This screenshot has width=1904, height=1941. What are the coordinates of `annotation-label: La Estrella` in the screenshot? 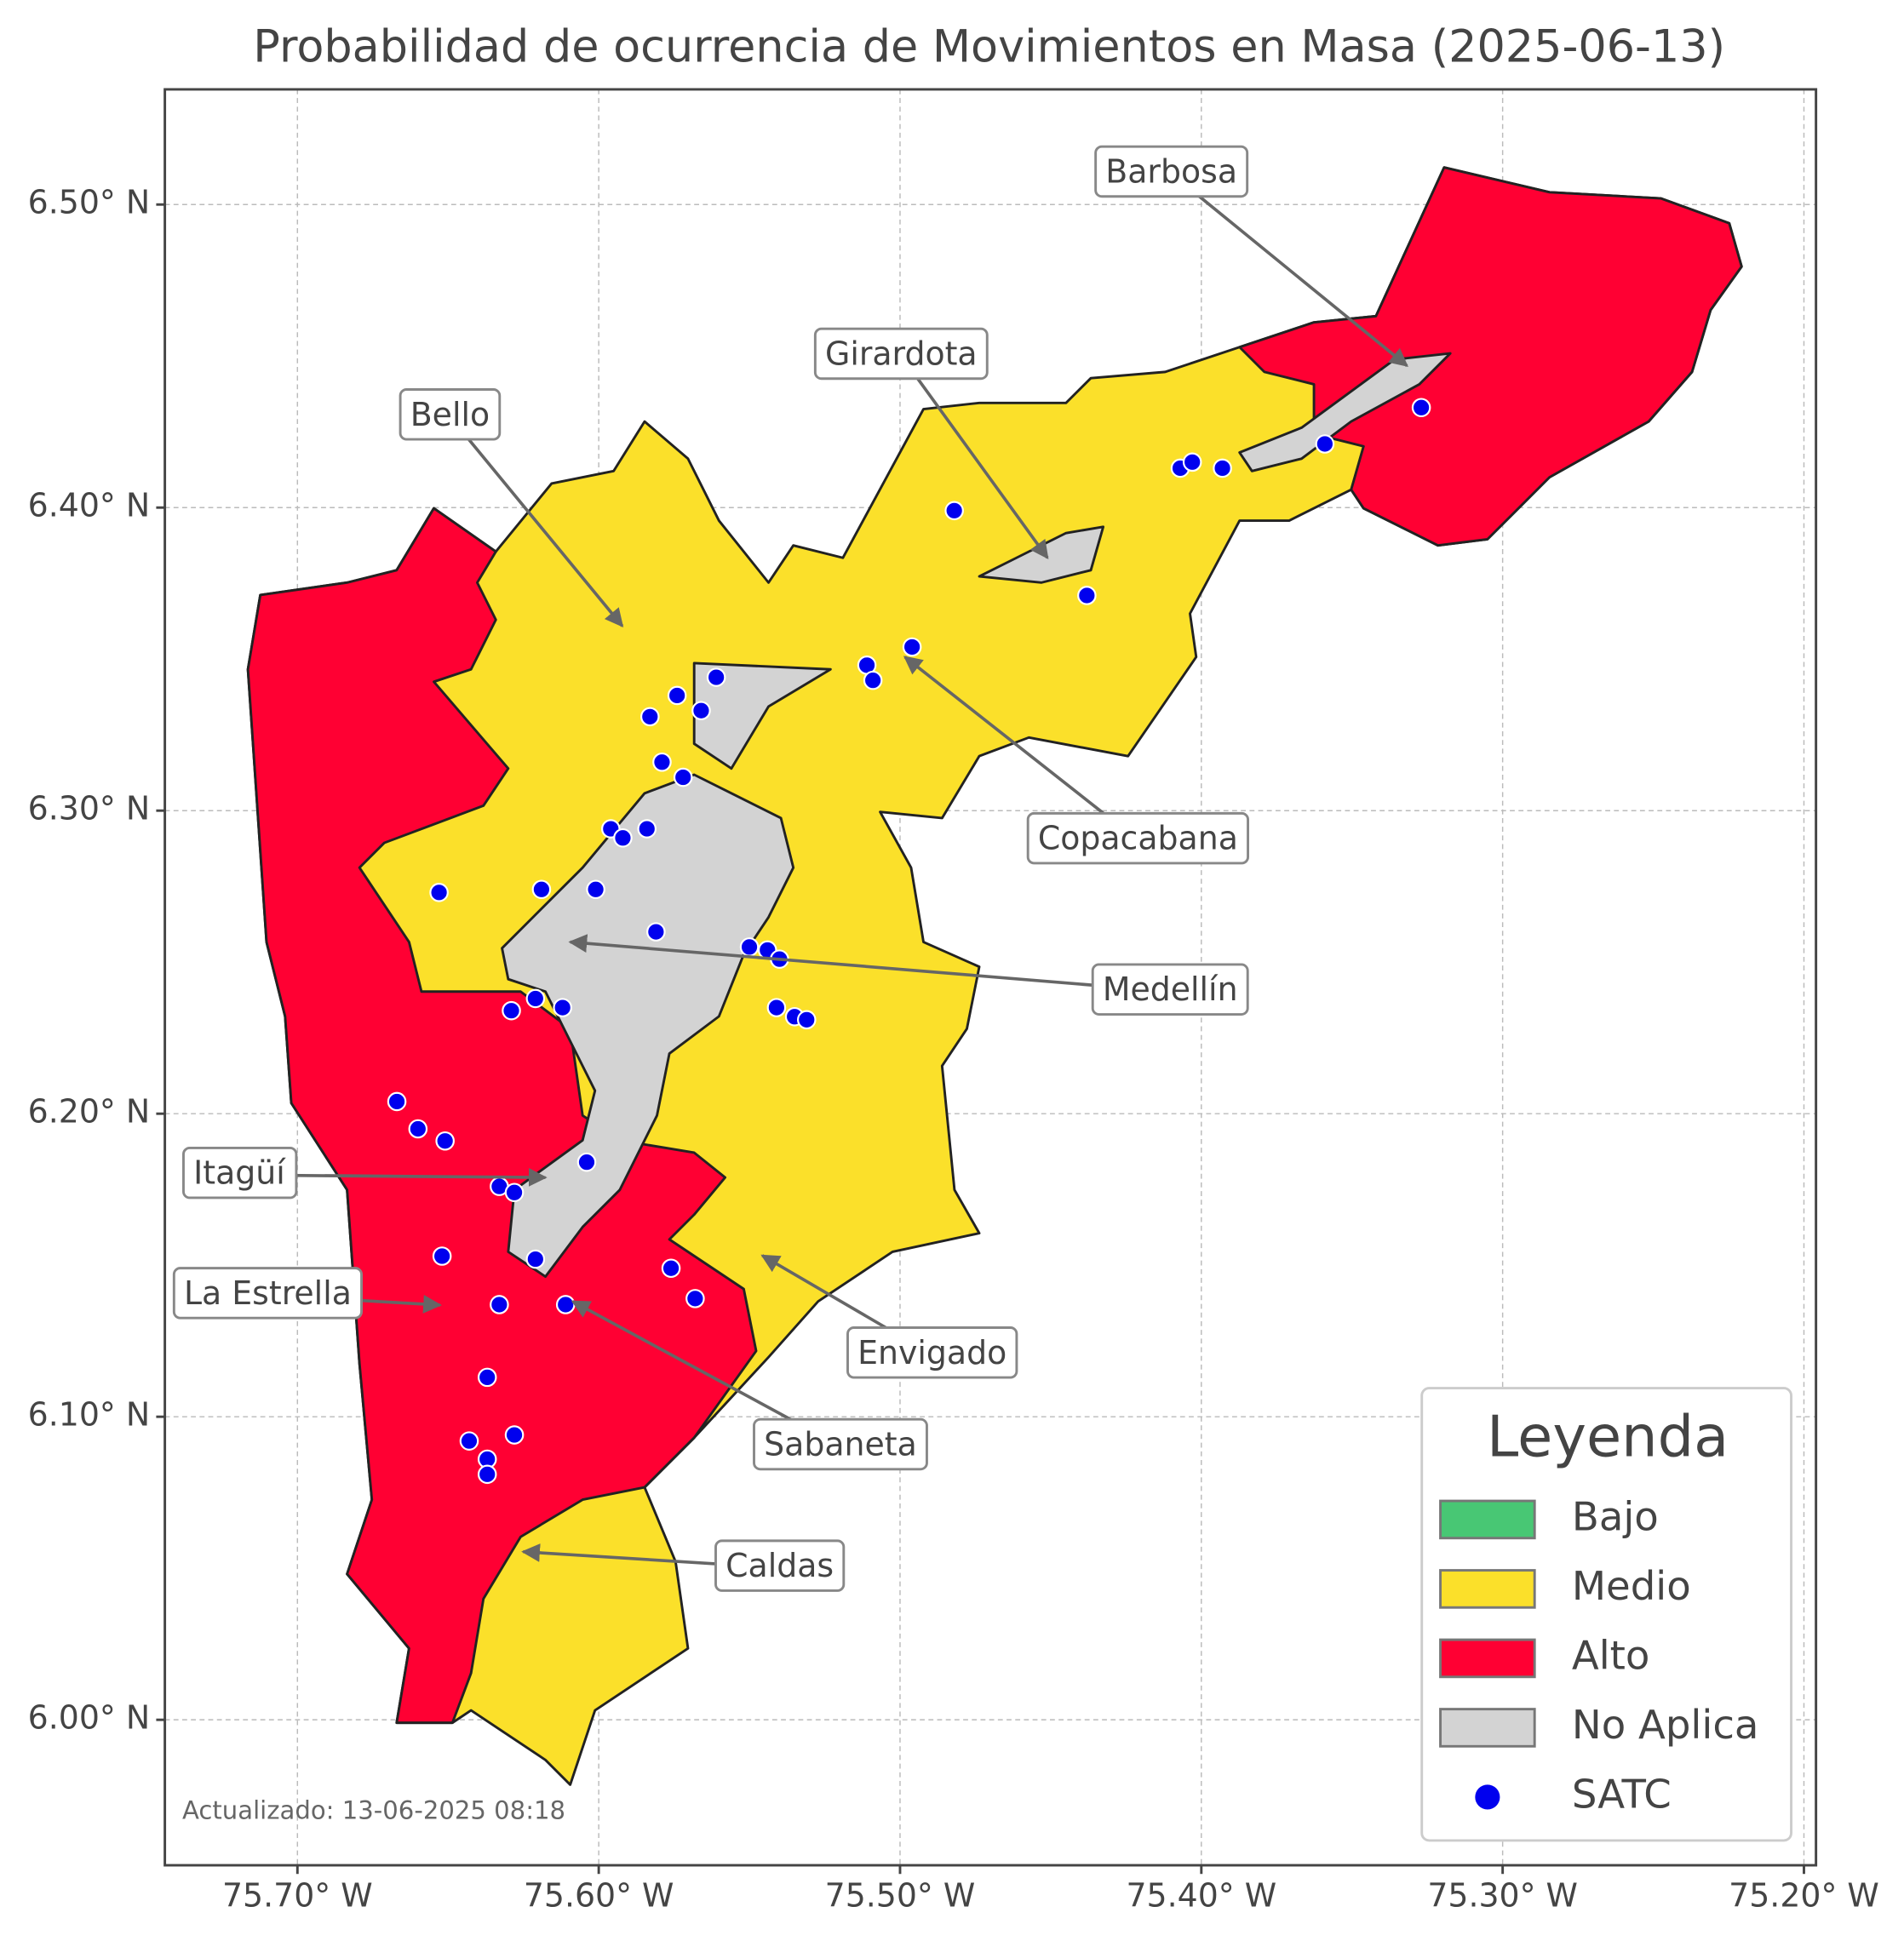 It's located at (268, 1293).